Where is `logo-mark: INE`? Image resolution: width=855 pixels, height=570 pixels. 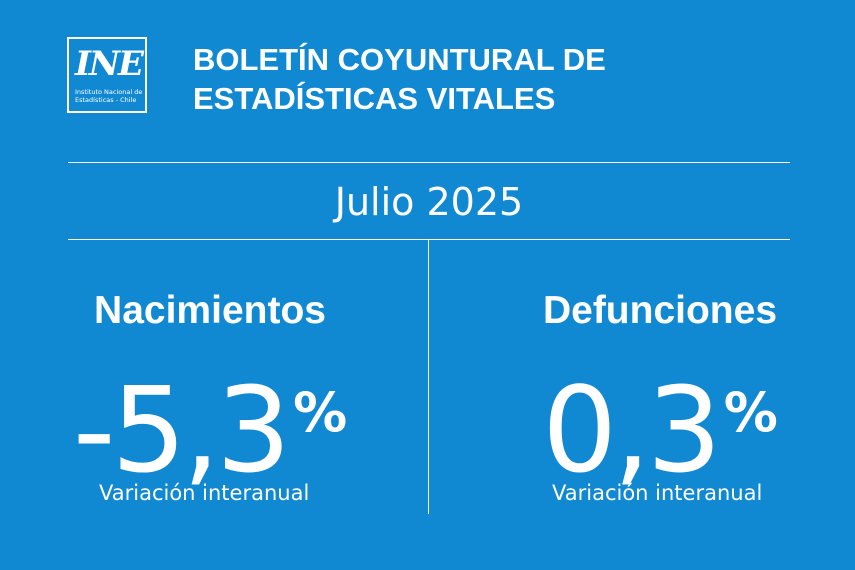
logo-mark: INE is located at coordinates (109, 64).